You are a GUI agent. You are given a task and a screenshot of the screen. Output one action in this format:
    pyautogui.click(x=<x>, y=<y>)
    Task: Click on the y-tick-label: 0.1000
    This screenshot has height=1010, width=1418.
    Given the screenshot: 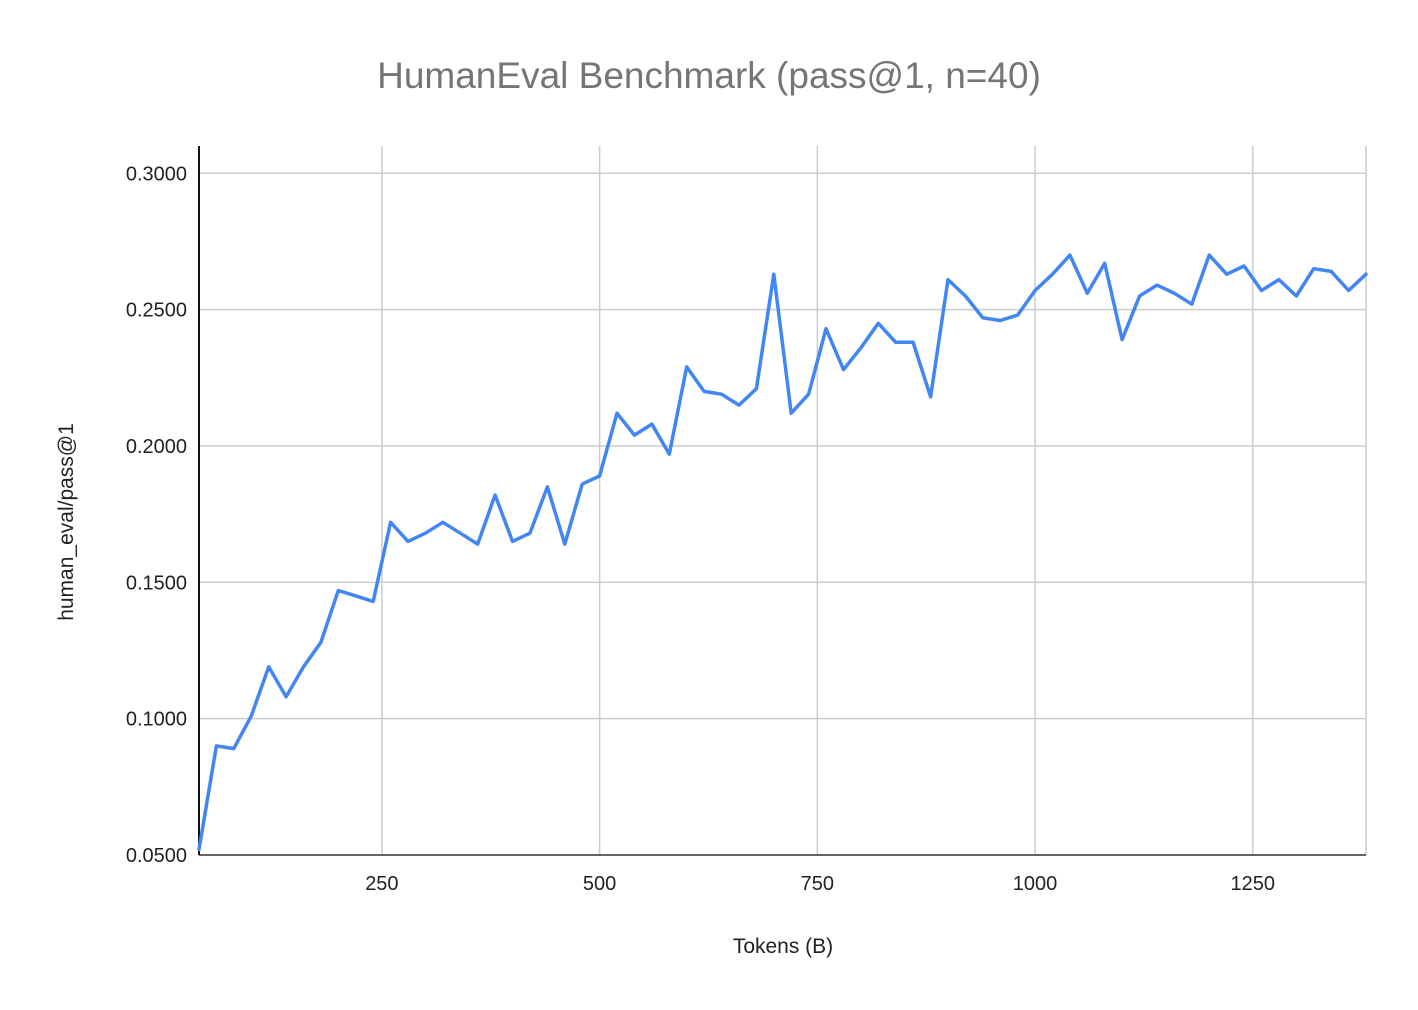 What is the action you would take?
    pyautogui.click(x=156, y=720)
    